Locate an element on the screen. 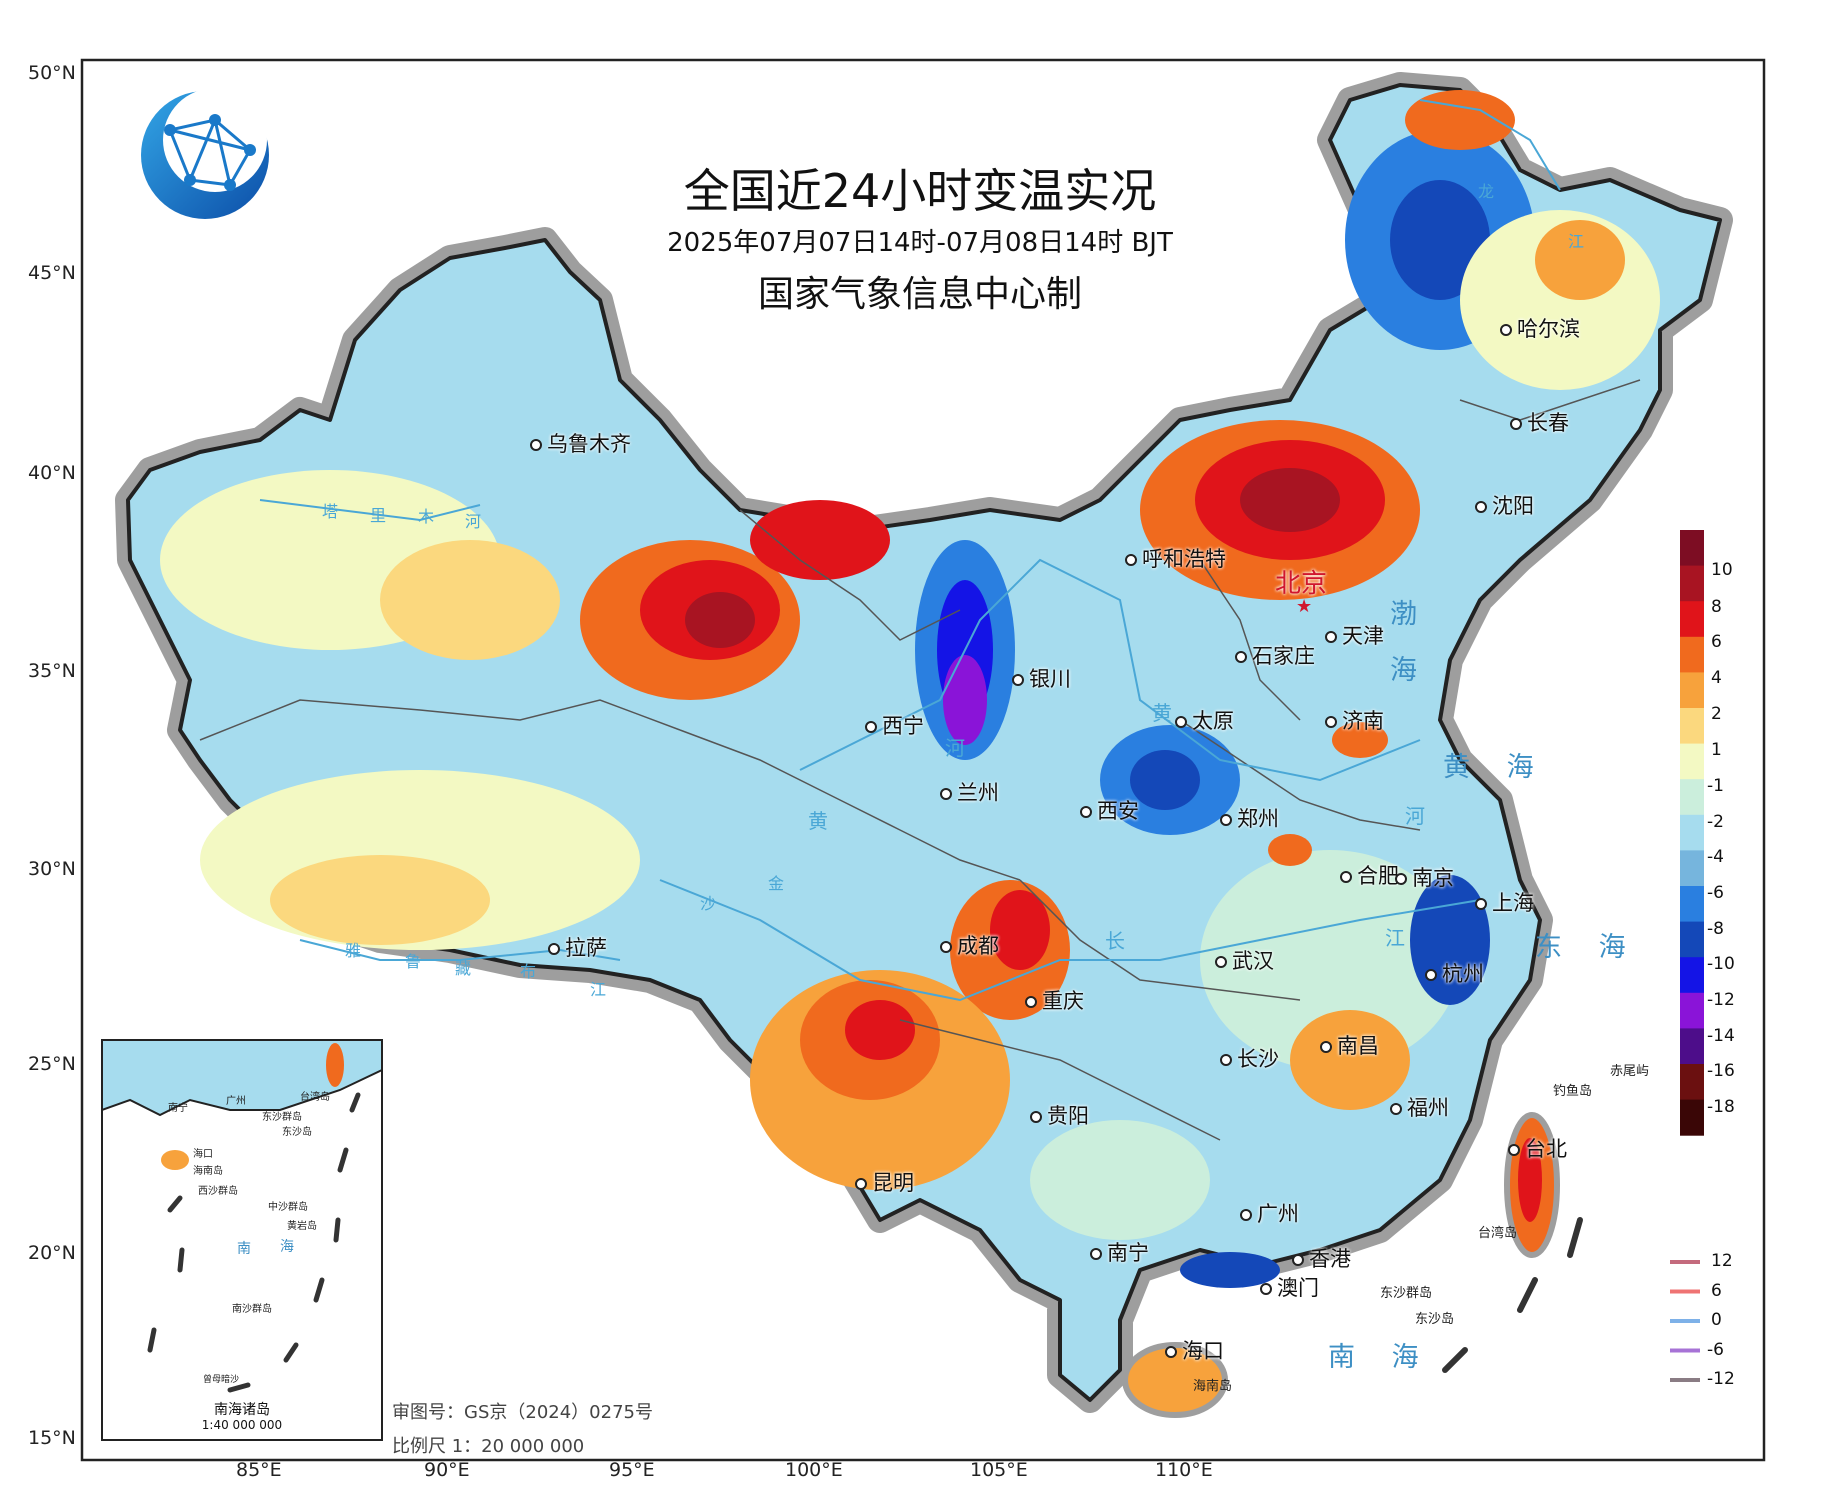  patch-guangxi-light is located at coordinates (1120, 1180).